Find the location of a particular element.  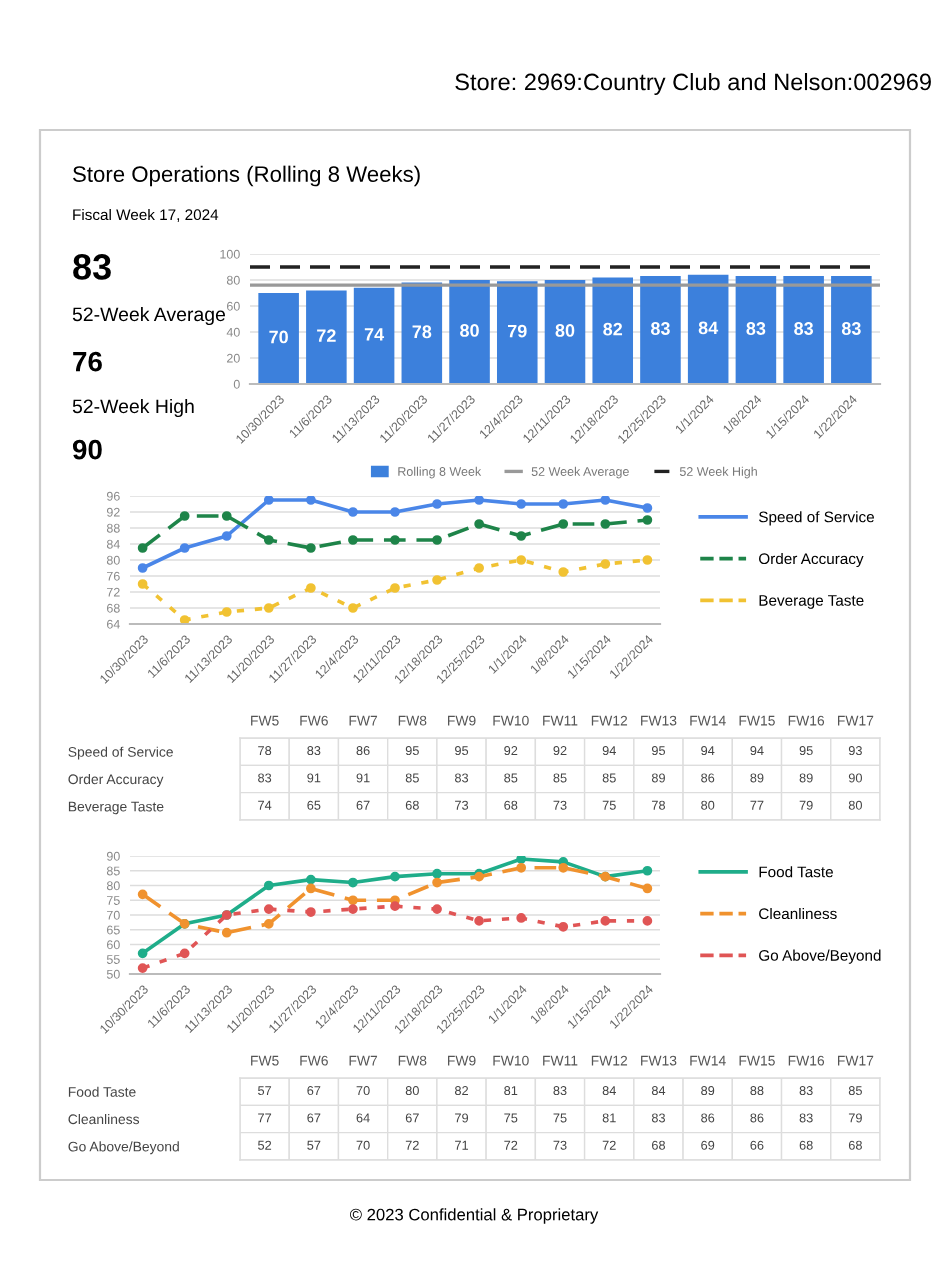

data-label: 79 is located at coordinates (517, 331).